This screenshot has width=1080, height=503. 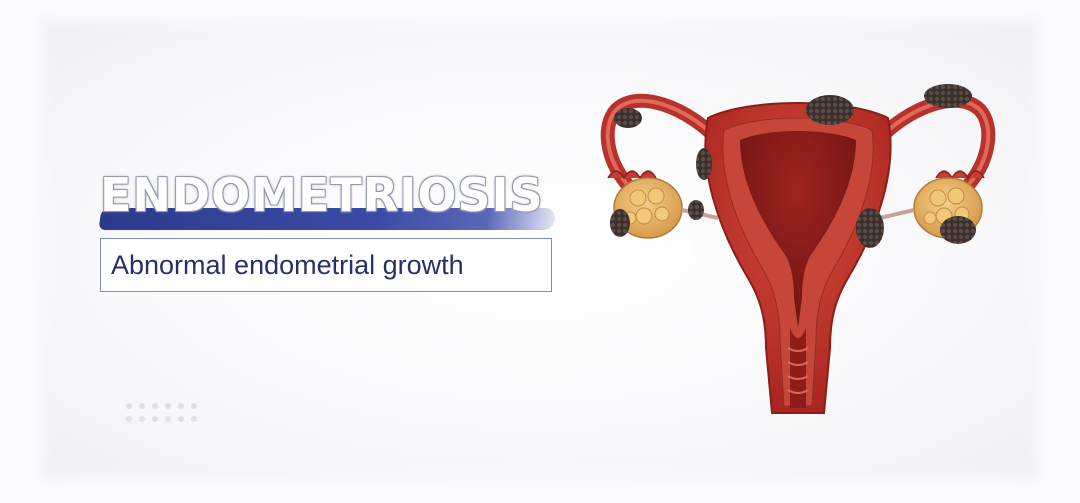 I want to click on title-block: ENDOMETRIOSIS, so click(x=329, y=199).